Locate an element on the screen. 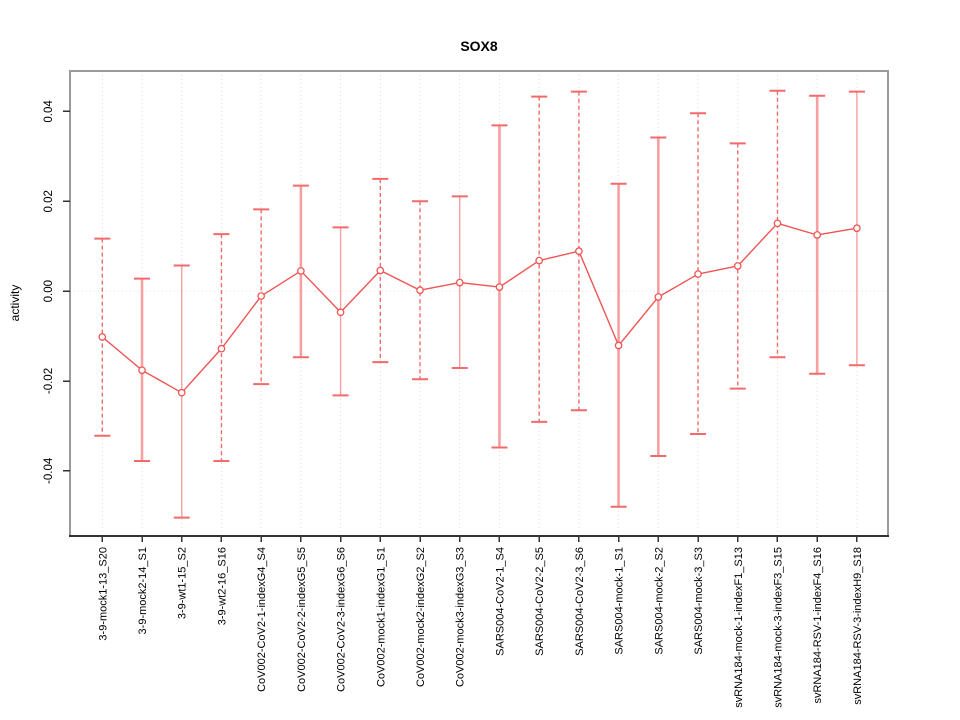  x-tick-label: svRNA184-RSV-1-indexF4_S16 is located at coordinates (818, 625).